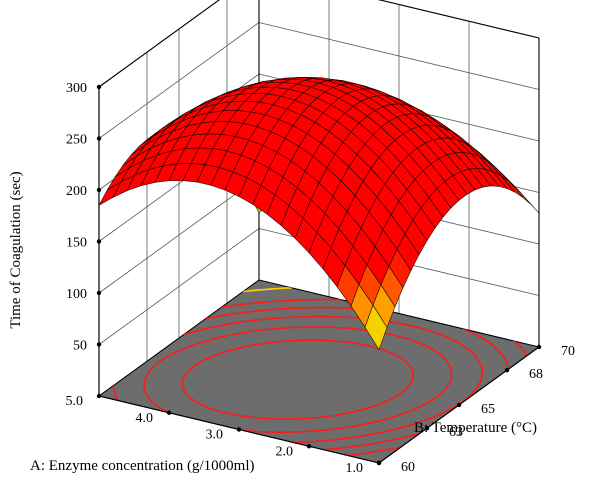 This screenshot has height=489, width=613. I want to click on a-tick-label: 2.0, so click(285, 451).